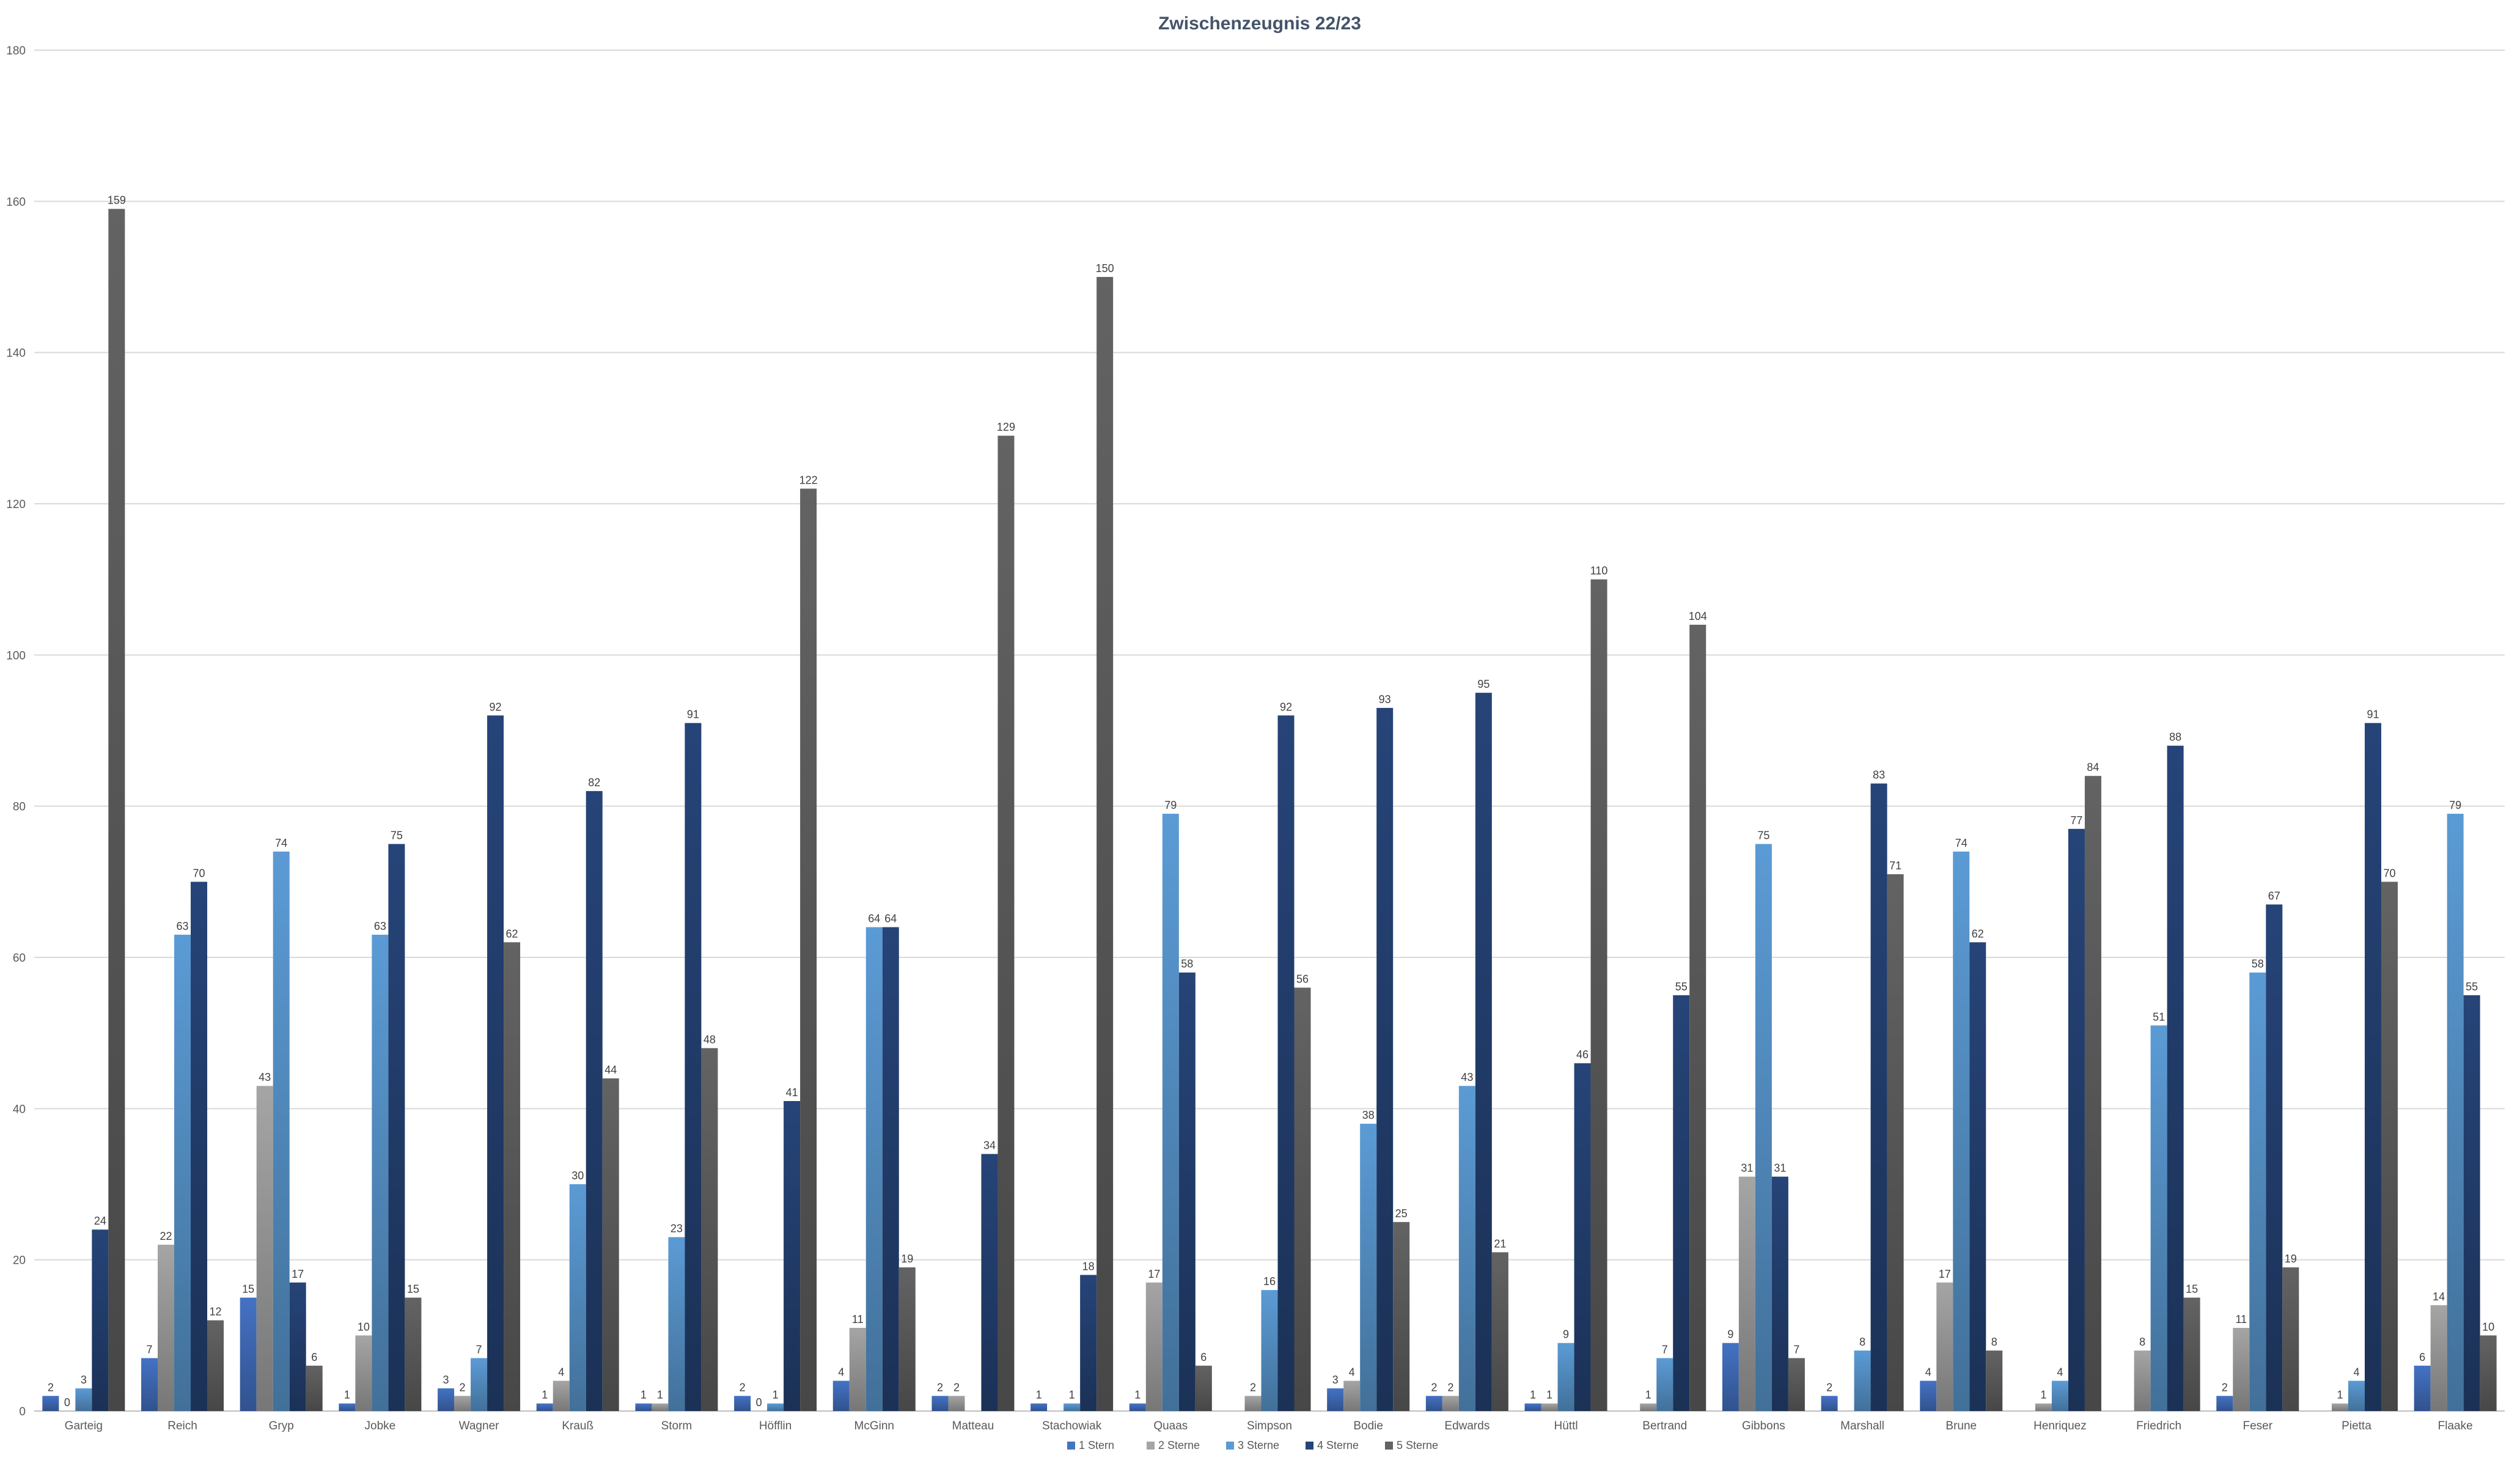 The height and width of the screenshot is (1474, 2520). What do you see at coordinates (183, 926) in the screenshot?
I see `data-label: 63` at bounding box center [183, 926].